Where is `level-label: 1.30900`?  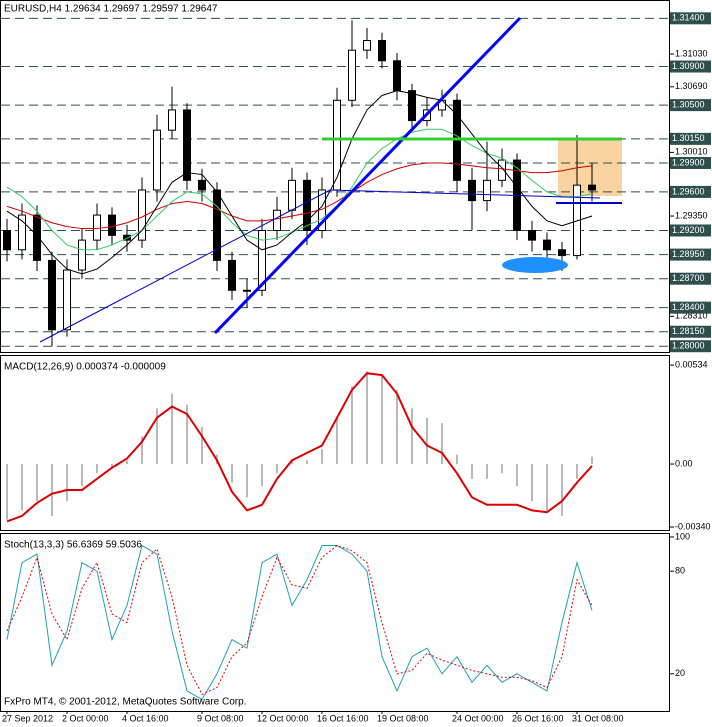
level-label: 1.30900 is located at coordinates (688, 66).